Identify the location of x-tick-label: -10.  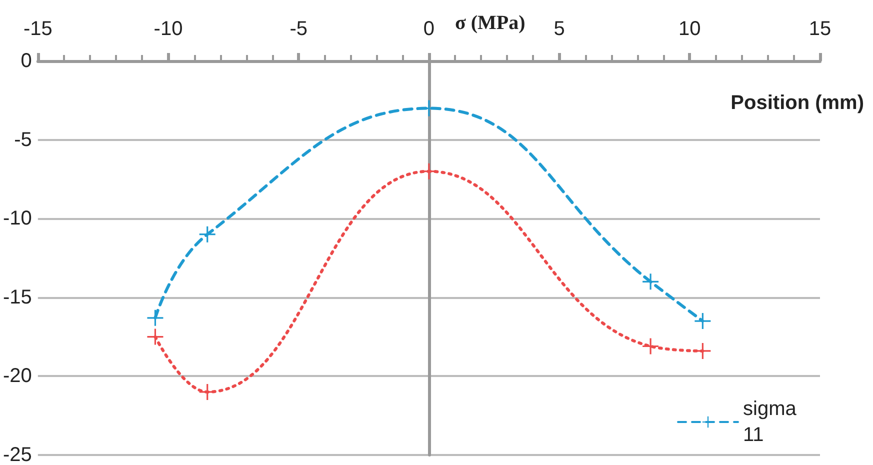
(168, 29).